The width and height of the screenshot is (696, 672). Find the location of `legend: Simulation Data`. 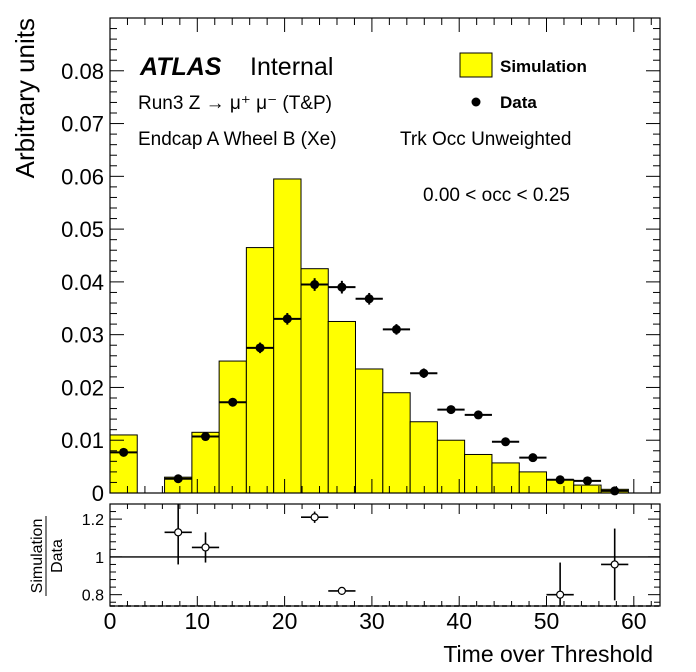

legend: Simulation Data is located at coordinates (523, 82).